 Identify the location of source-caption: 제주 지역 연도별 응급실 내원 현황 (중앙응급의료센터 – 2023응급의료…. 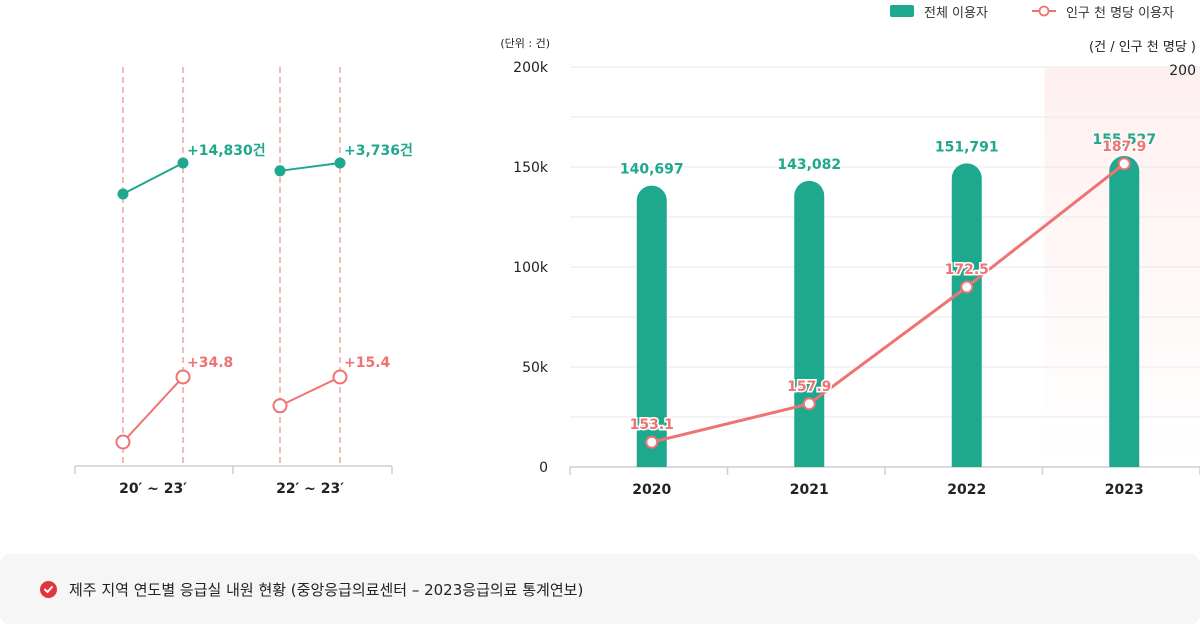
(326, 589).